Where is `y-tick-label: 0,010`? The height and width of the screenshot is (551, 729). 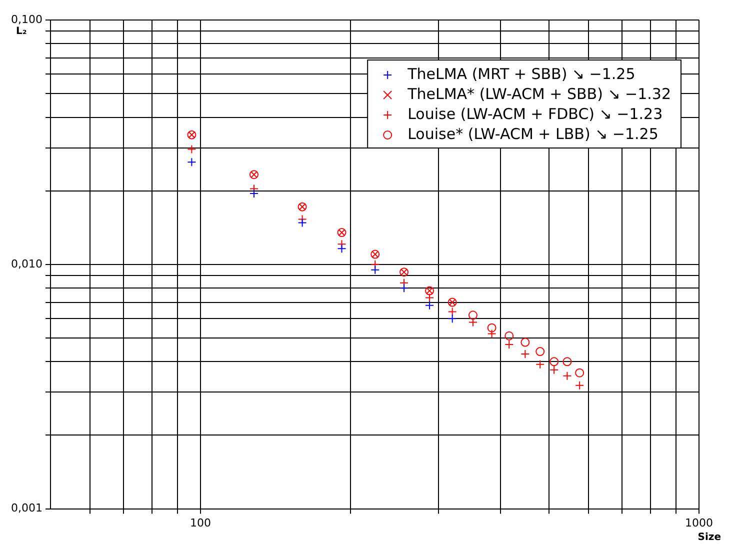 y-tick-label: 0,010 is located at coordinates (26, 263).